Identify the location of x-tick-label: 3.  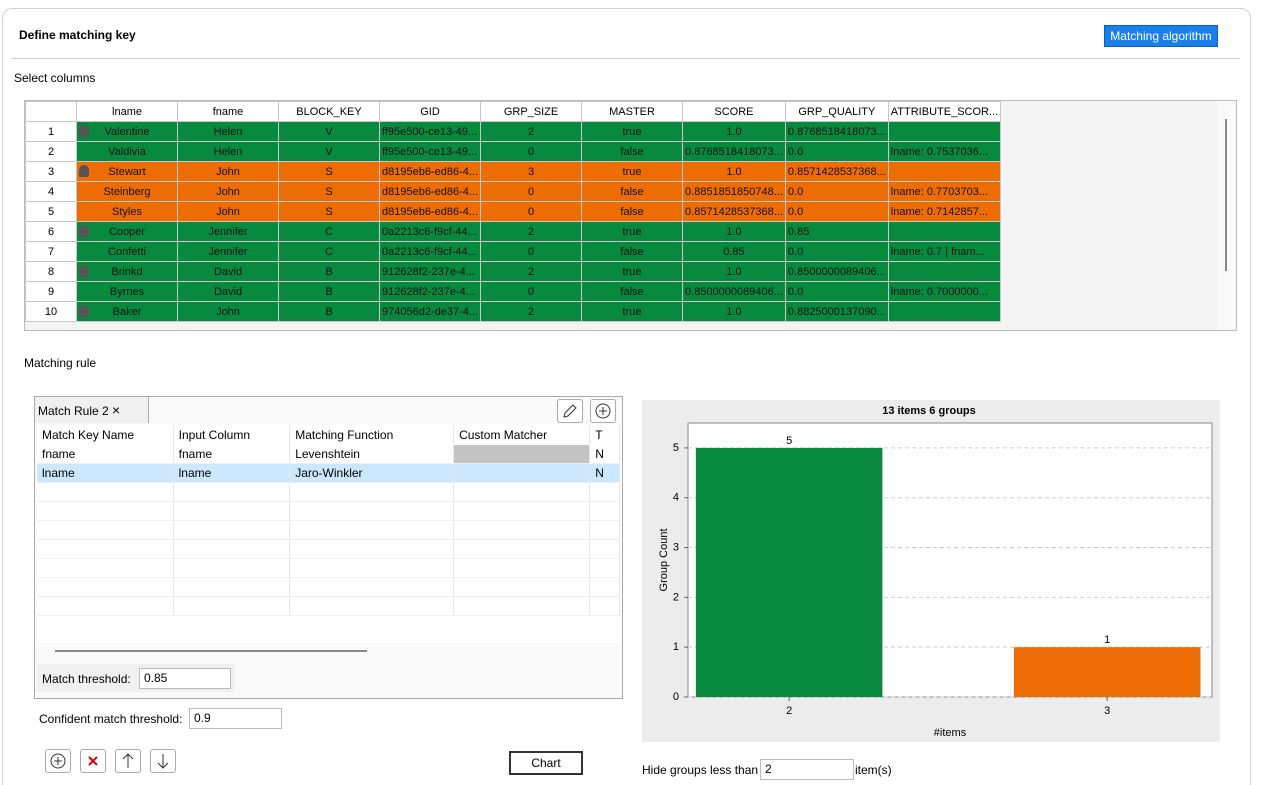
(1107, 711).